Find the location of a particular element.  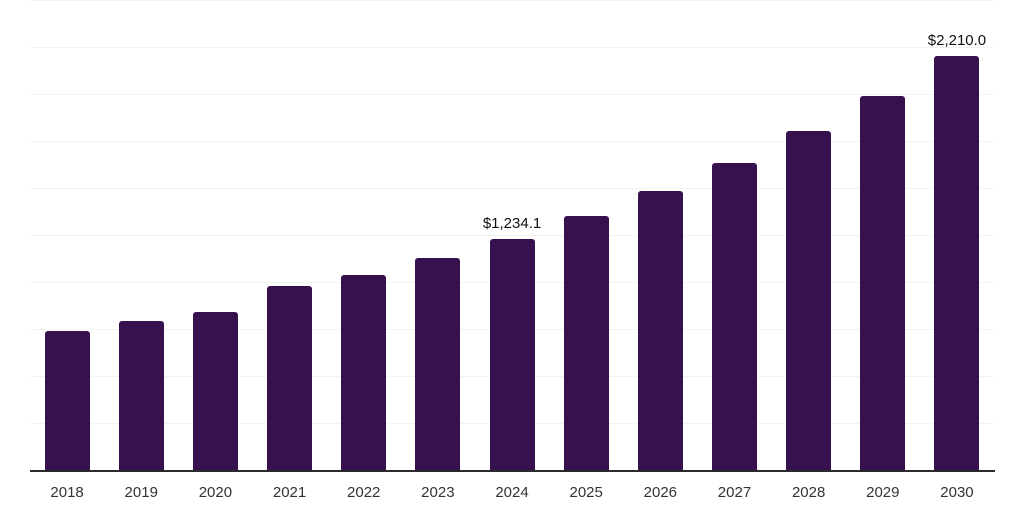

x-tick-label-2021: 2021 is located at coordinates (289, 492).